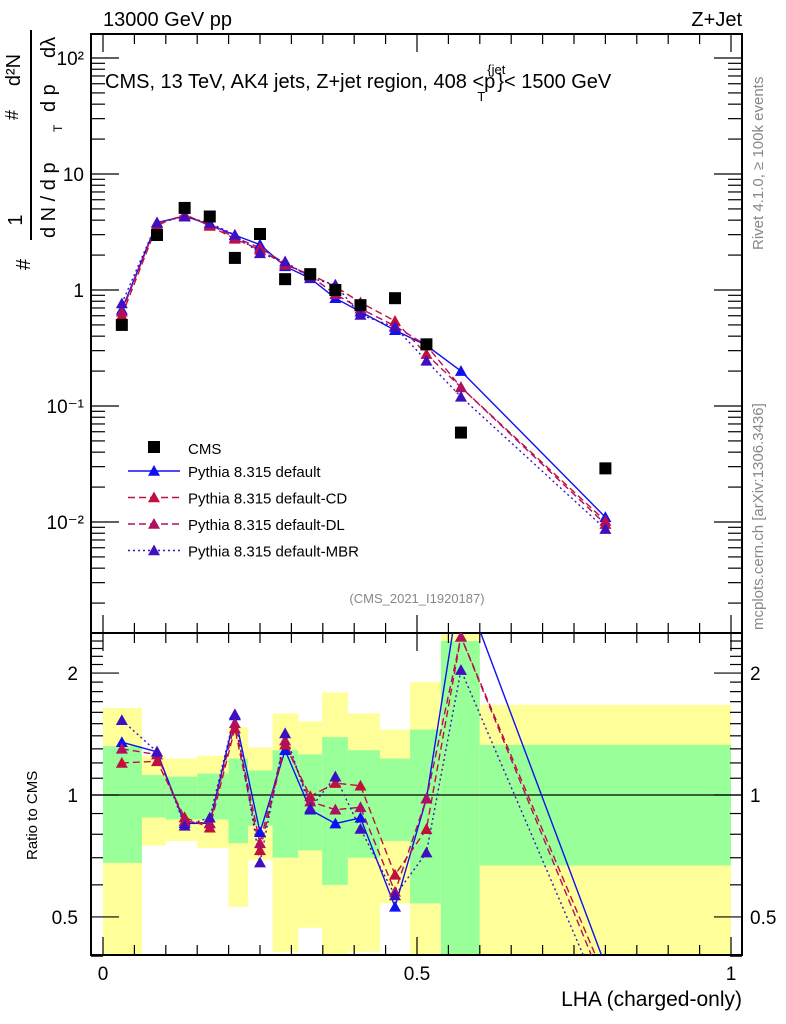 Image resolution: width=786 pixels, height=1024 pixels. I want to click on legend-label: CMS, so click(204, 449).